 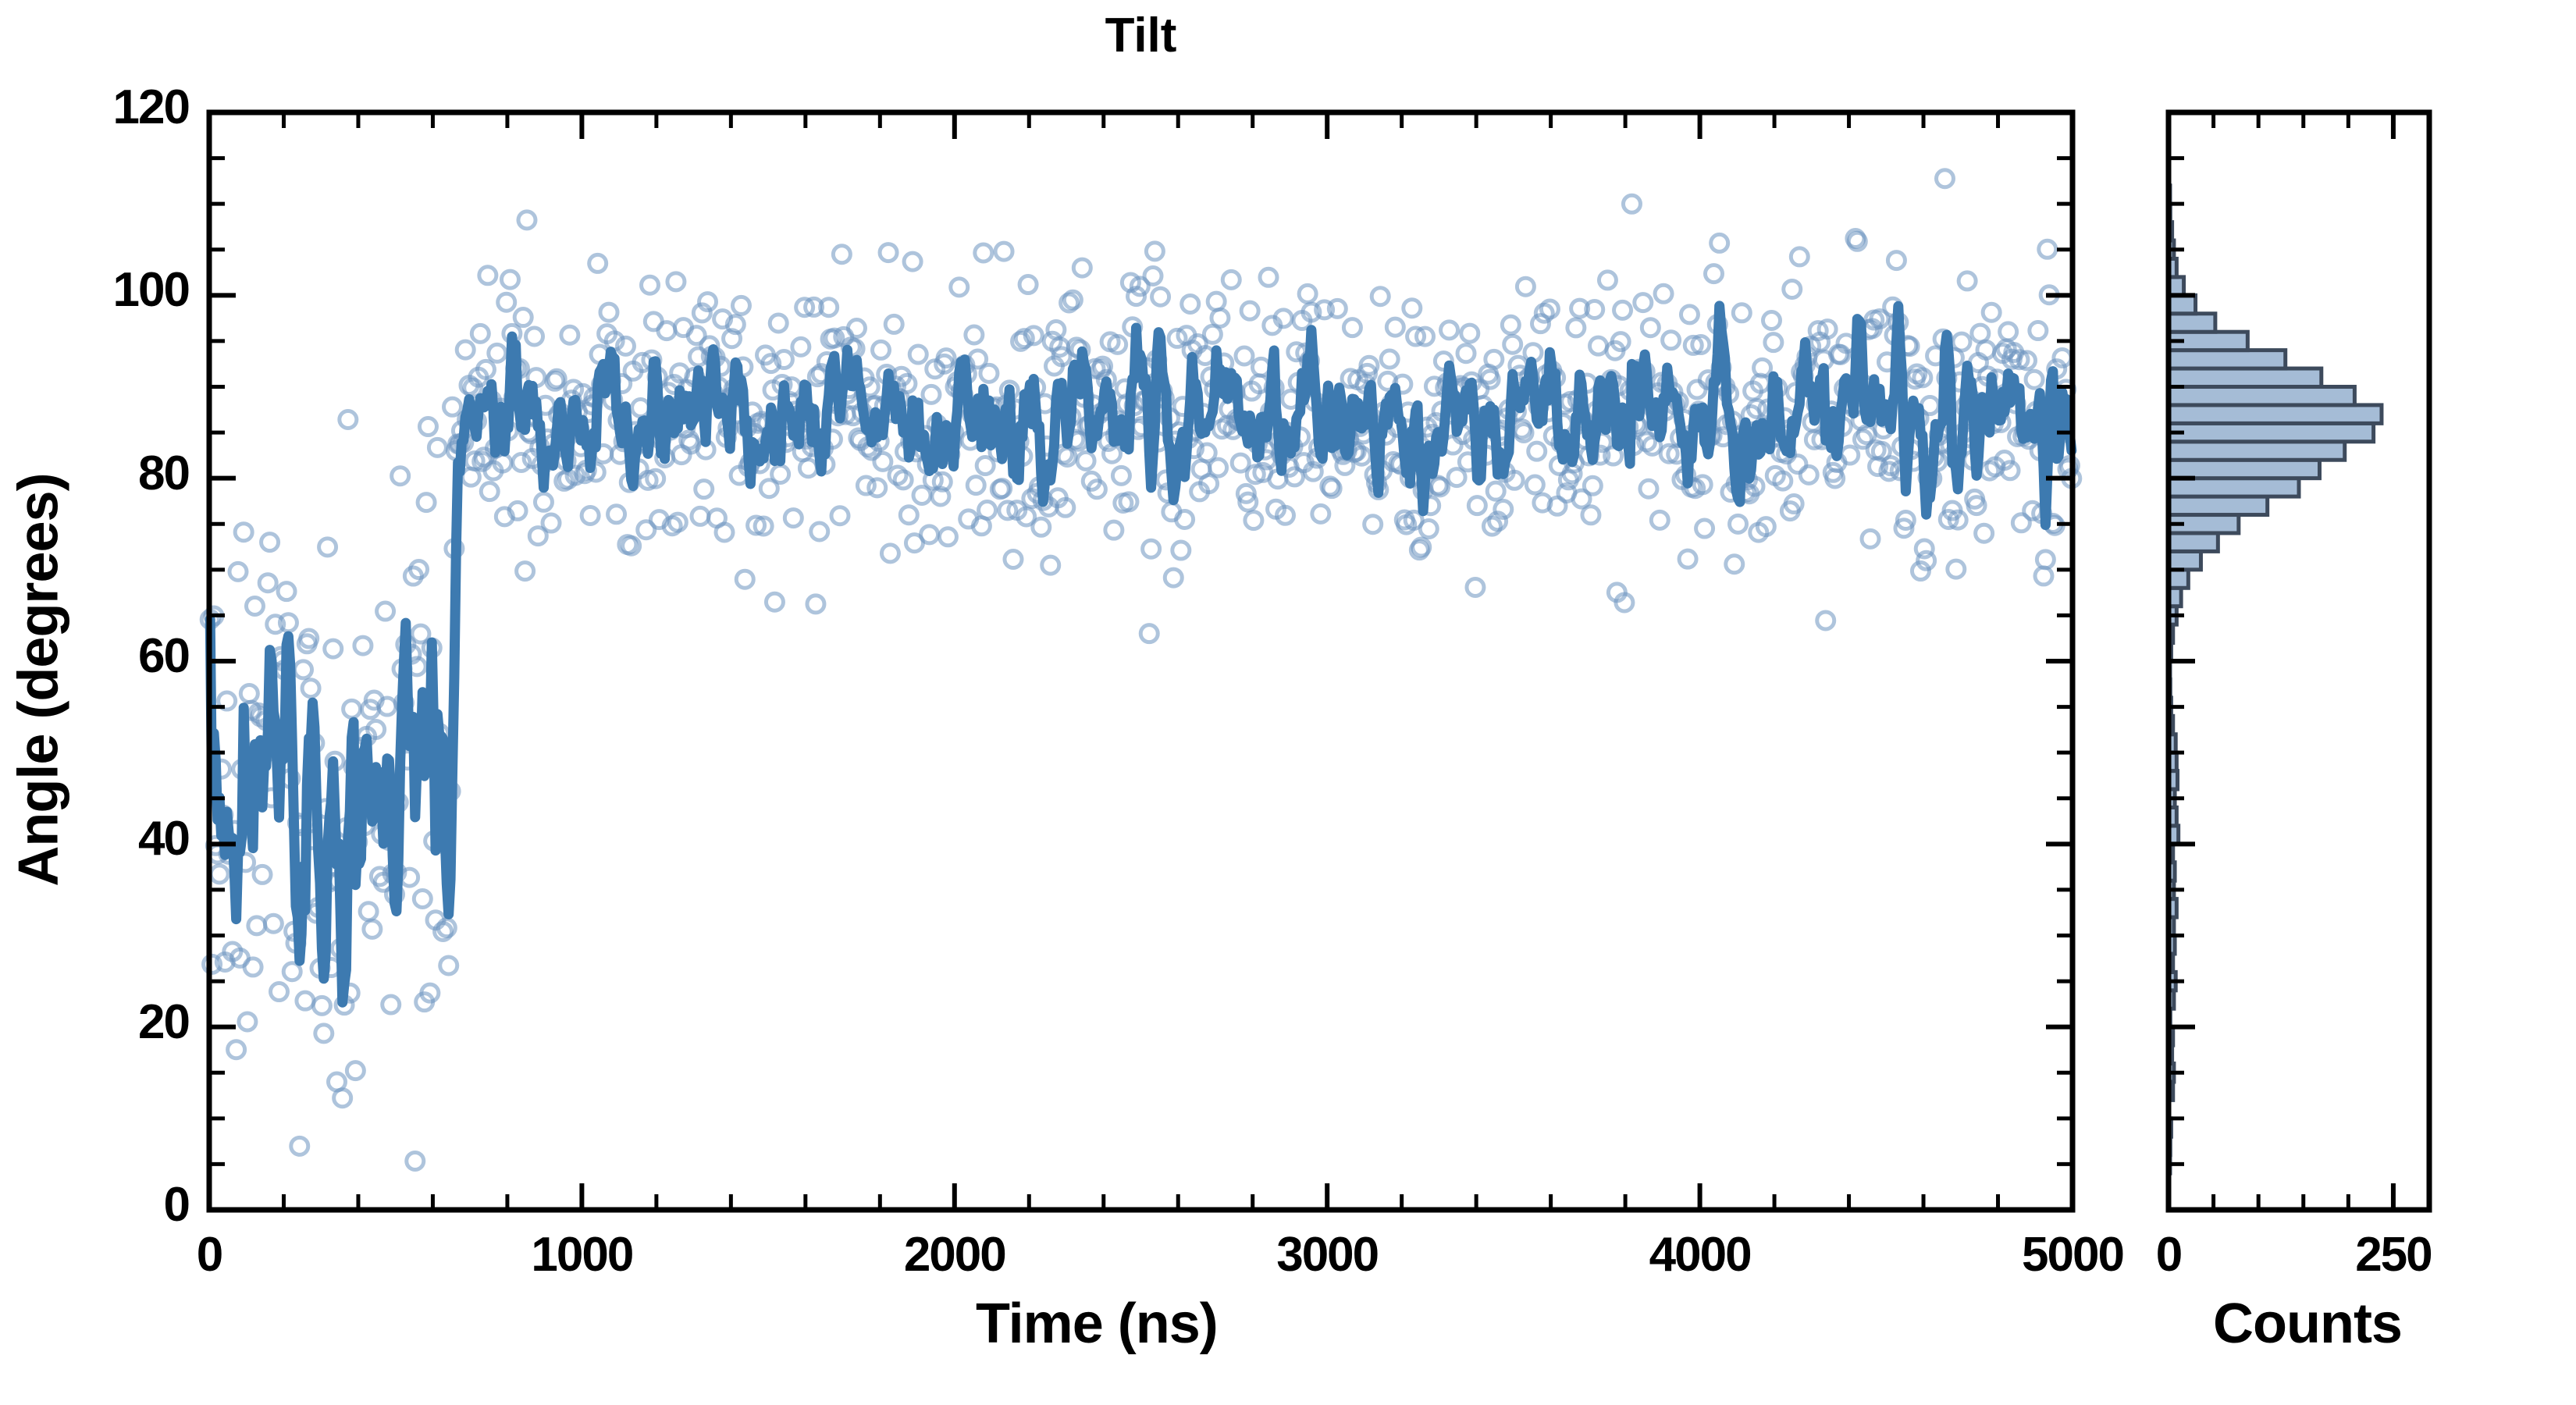 I want to click on hist-x-tick-label-0: 0, so click(x=2169, y=1255).